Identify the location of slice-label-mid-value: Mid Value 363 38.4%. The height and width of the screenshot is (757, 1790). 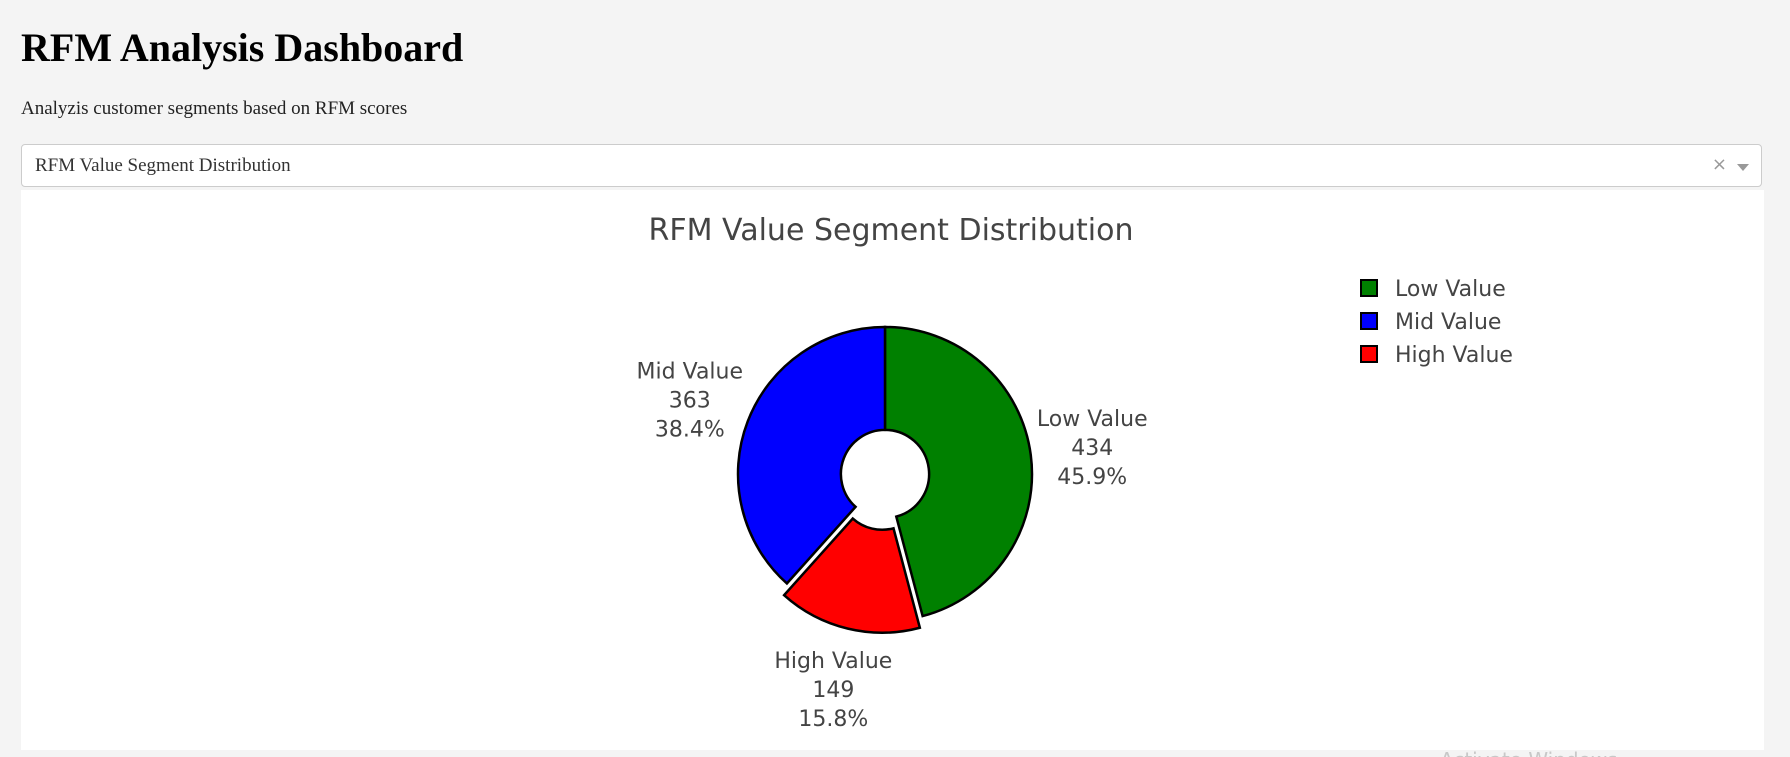
(690, 400).